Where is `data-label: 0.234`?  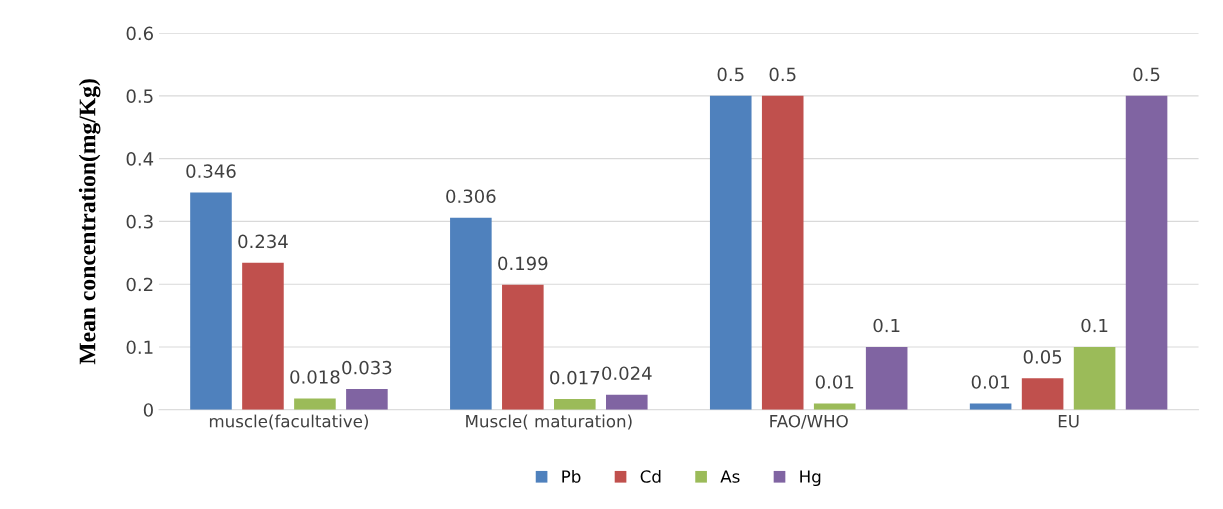 data-label: 0.234 is located at coordinates (263, 241).